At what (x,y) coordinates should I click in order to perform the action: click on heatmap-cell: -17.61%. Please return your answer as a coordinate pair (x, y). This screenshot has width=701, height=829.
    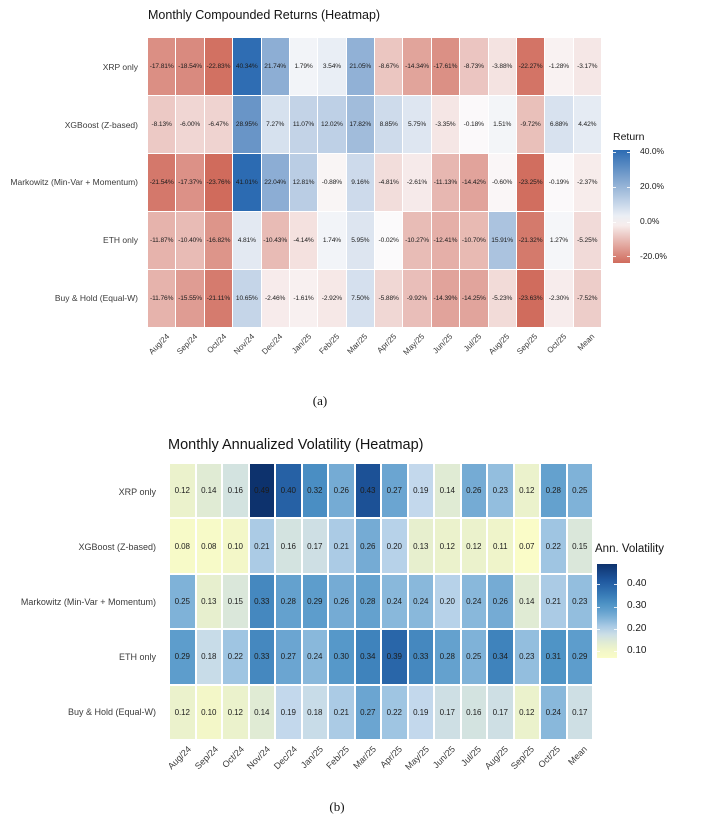
    Looking at the image, I should click on (445, 66).